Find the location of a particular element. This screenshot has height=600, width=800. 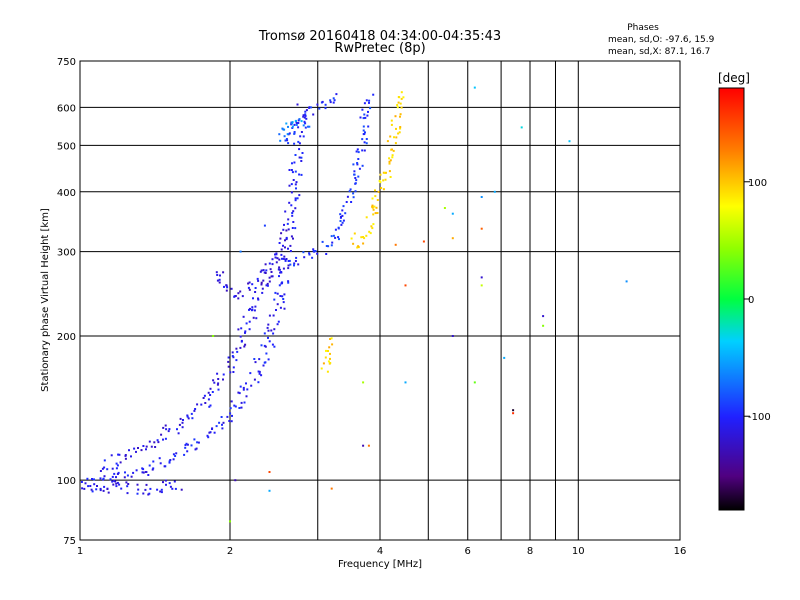

y-tick-label: 400 is located at coordinates (66, 193).